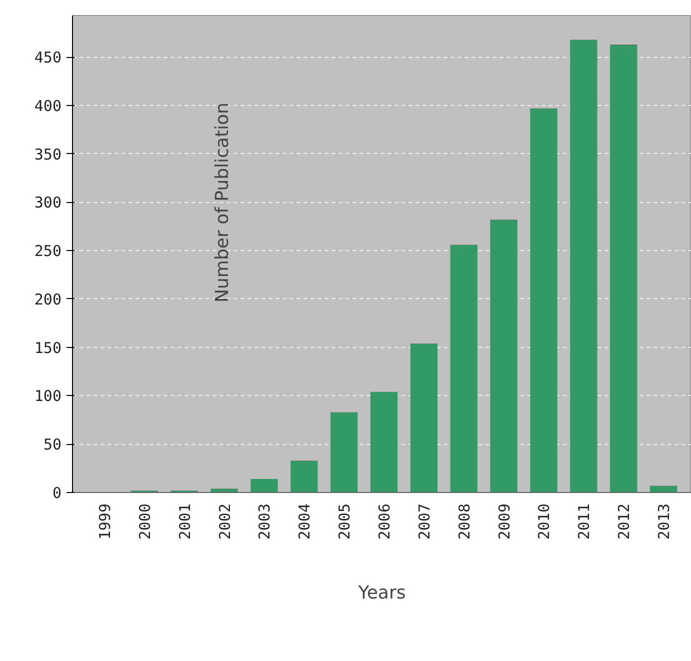 This screenshot has width=691, height=661. What do you see at coordinates (48, 57) in the screenshot?
I see `y-tick-label: 450` at bounding box center [48, 57].